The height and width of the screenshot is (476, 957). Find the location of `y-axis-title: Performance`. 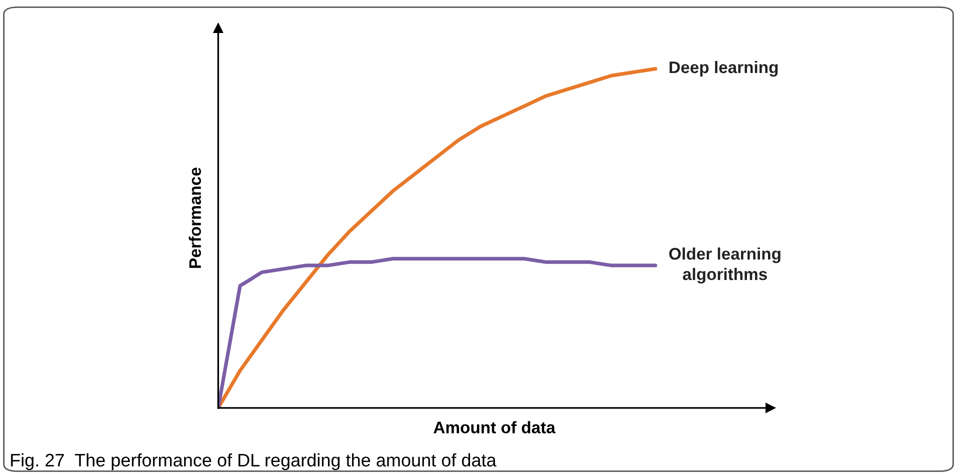

y-axis-title: Performance is located at coordinates (195, 218).